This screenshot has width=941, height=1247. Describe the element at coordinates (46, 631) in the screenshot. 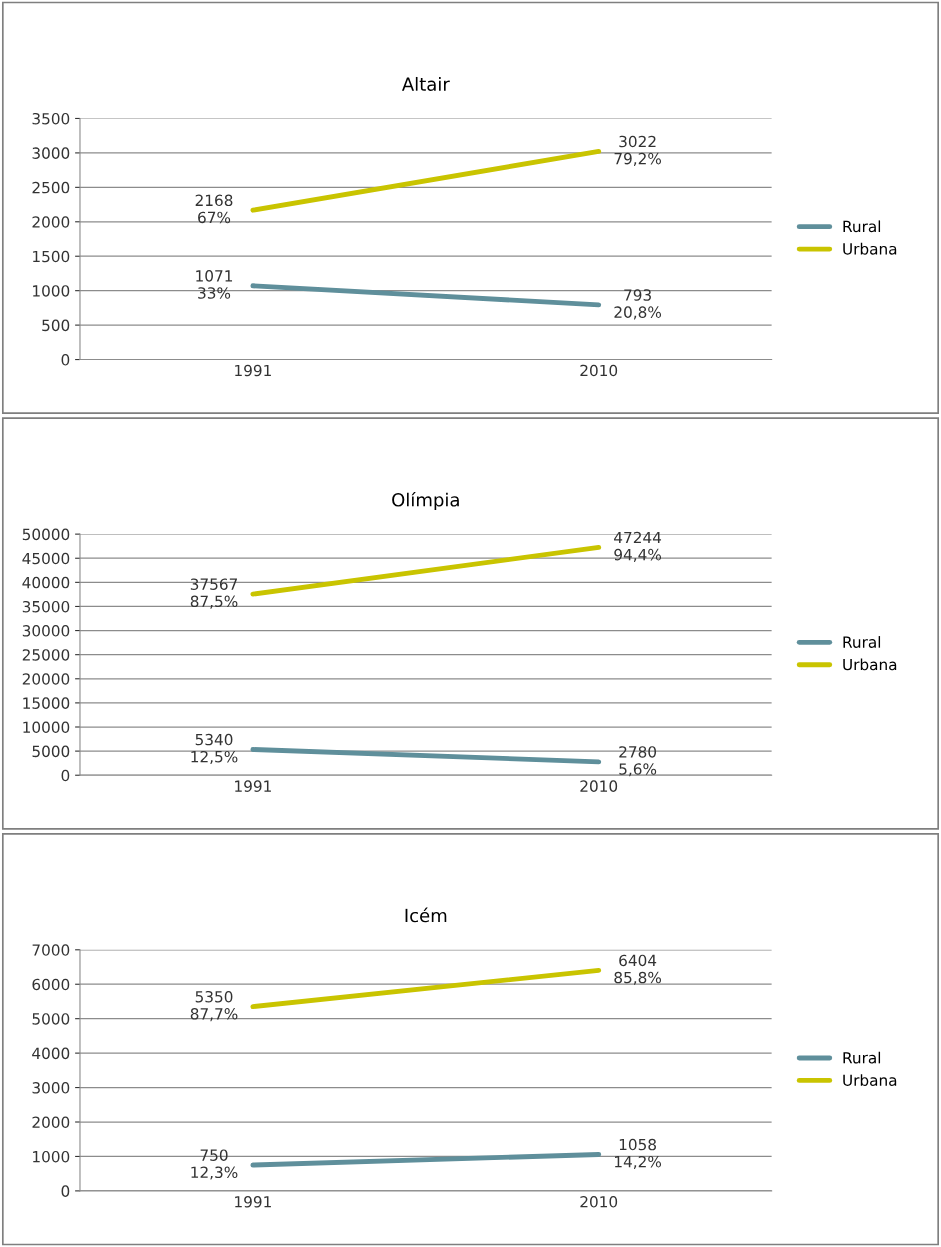

I see `y-tick-label: 30000` at that location.